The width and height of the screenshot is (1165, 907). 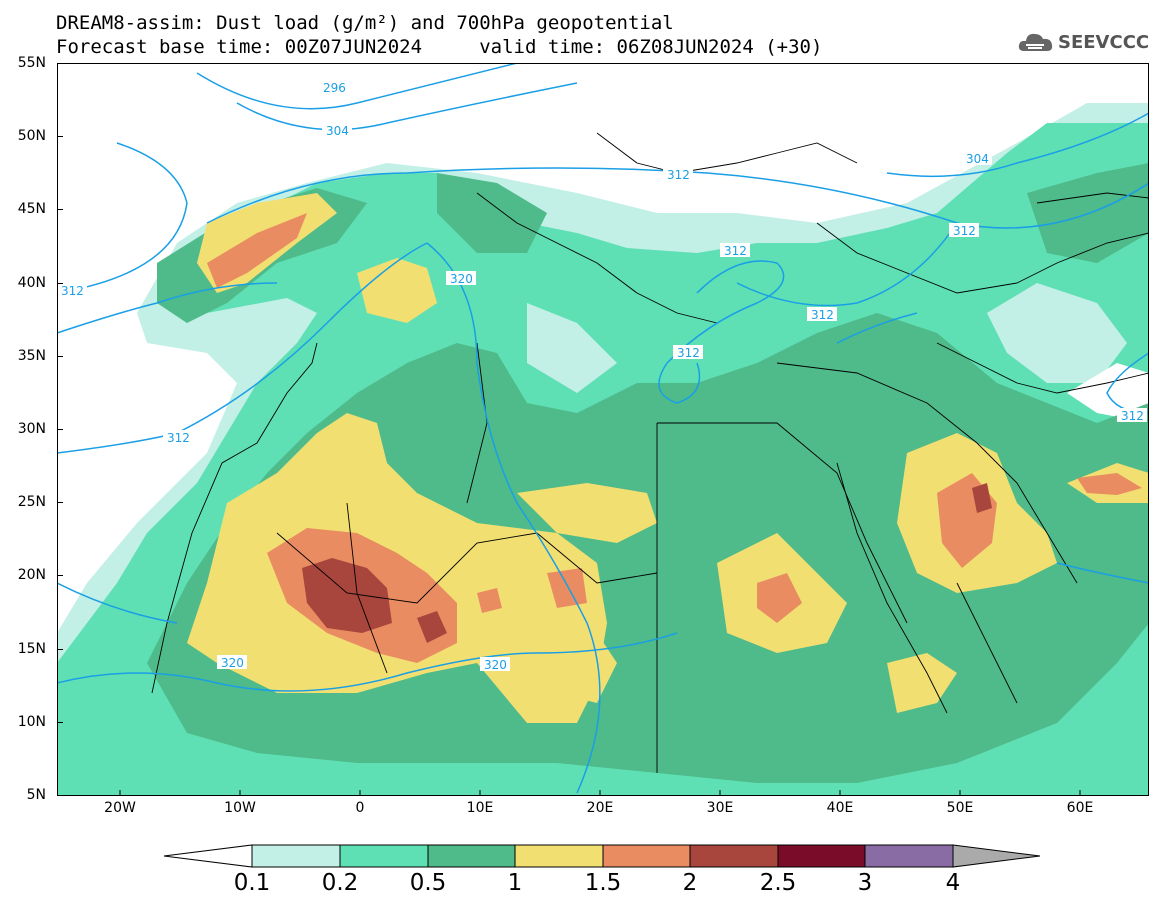 I want to click on lat-label: 25N, so click(x=31, y=502).